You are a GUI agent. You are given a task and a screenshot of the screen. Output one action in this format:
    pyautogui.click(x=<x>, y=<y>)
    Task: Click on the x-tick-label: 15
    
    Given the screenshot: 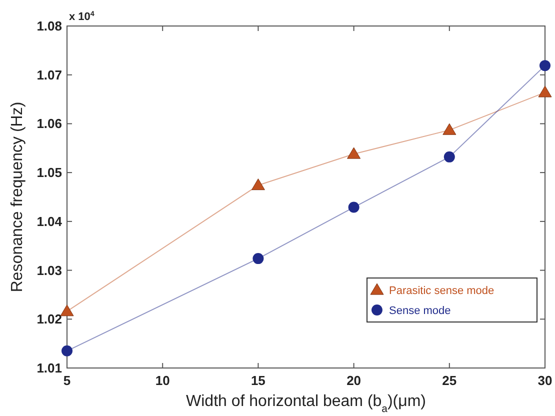 What is the action you would take?
    pyautogui.click(x=258, y=380)
    